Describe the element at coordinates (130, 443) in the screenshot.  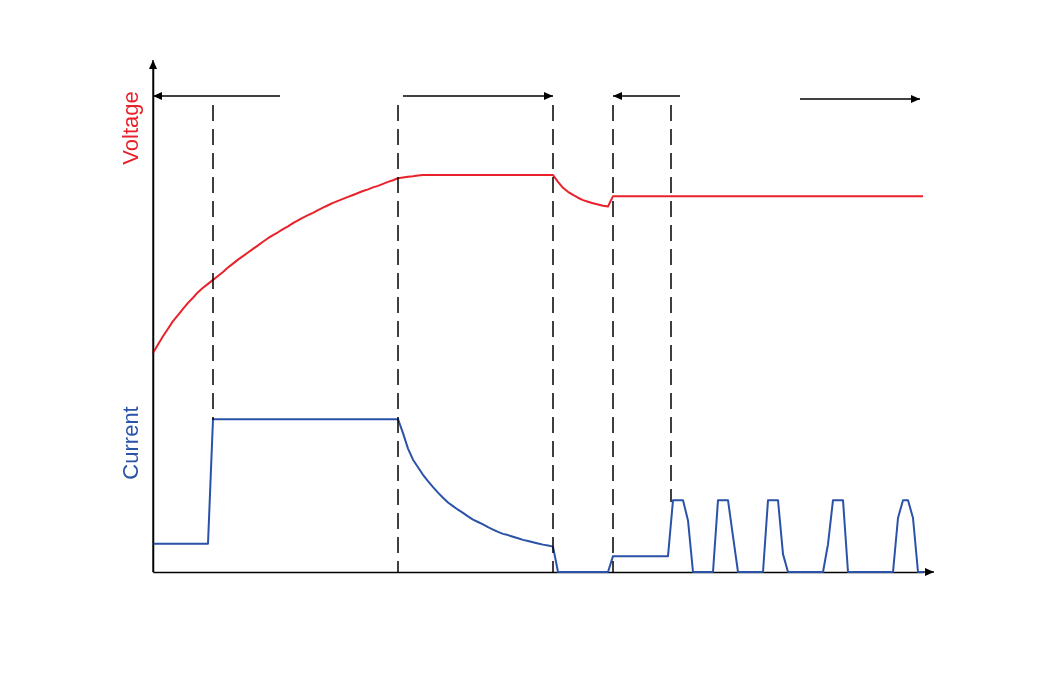
I see `text: Current` at that location.